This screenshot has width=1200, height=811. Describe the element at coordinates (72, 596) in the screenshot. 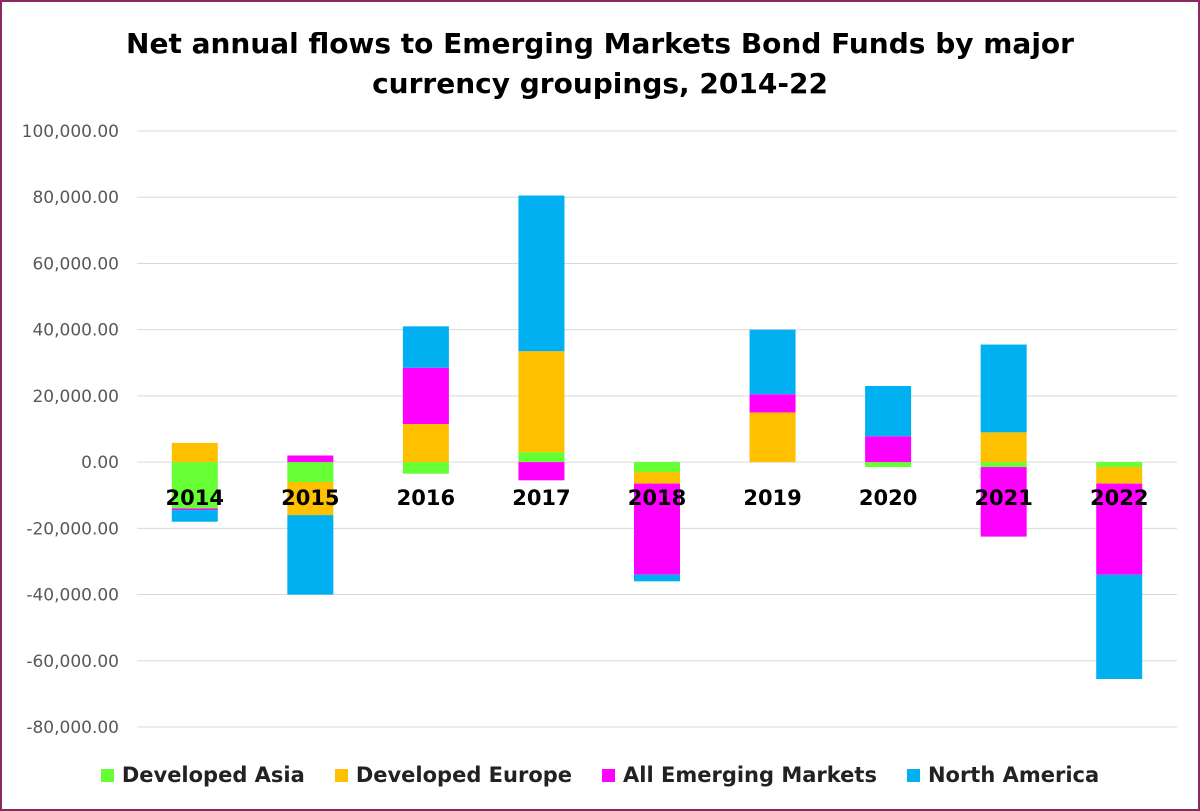

I see `y-tick-label: -40,000.00` at that location.